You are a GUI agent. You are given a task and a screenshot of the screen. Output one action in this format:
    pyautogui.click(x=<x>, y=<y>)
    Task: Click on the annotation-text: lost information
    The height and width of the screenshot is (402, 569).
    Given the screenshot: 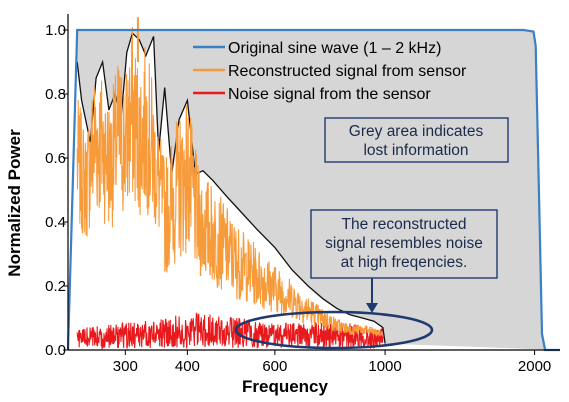 What is the action you would take?
    pyautogui.click(x=415, y=150)
    